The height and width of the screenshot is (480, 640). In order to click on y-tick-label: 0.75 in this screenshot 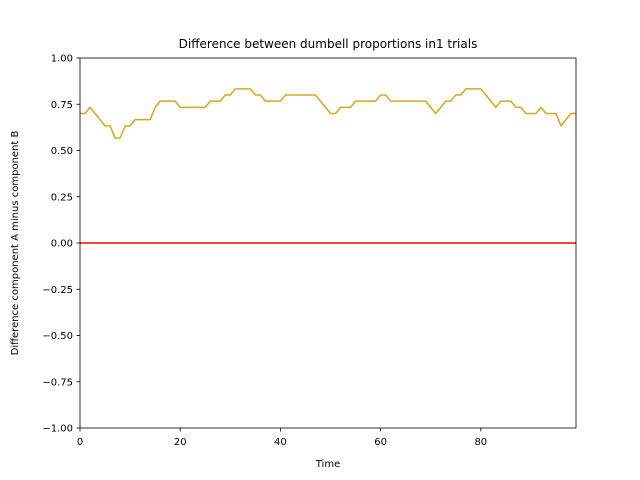, I will do `click(62, 105)`.